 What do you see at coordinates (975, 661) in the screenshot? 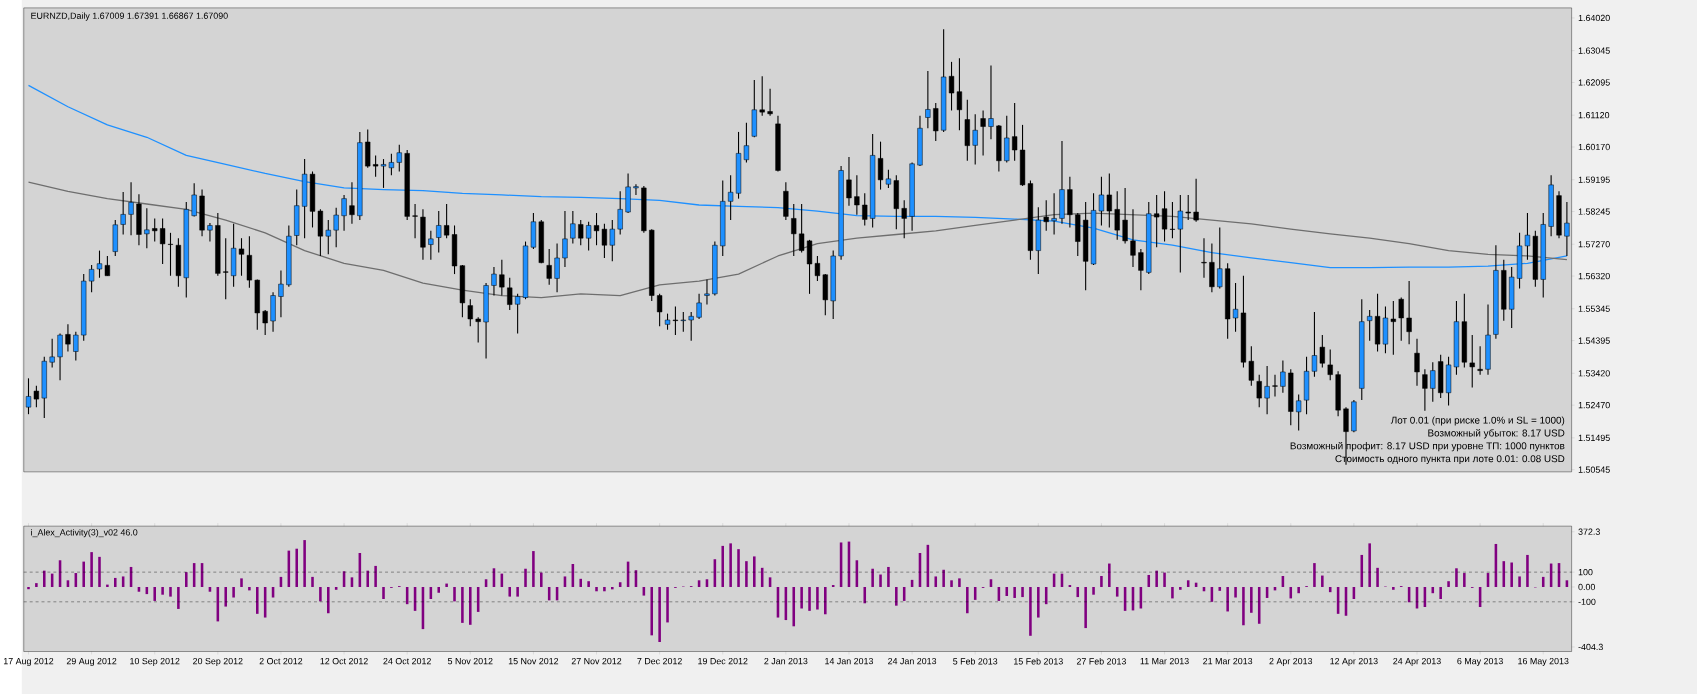
I see `x-tick-label: 5 Feb 2013` at bounding box center [975, 661].